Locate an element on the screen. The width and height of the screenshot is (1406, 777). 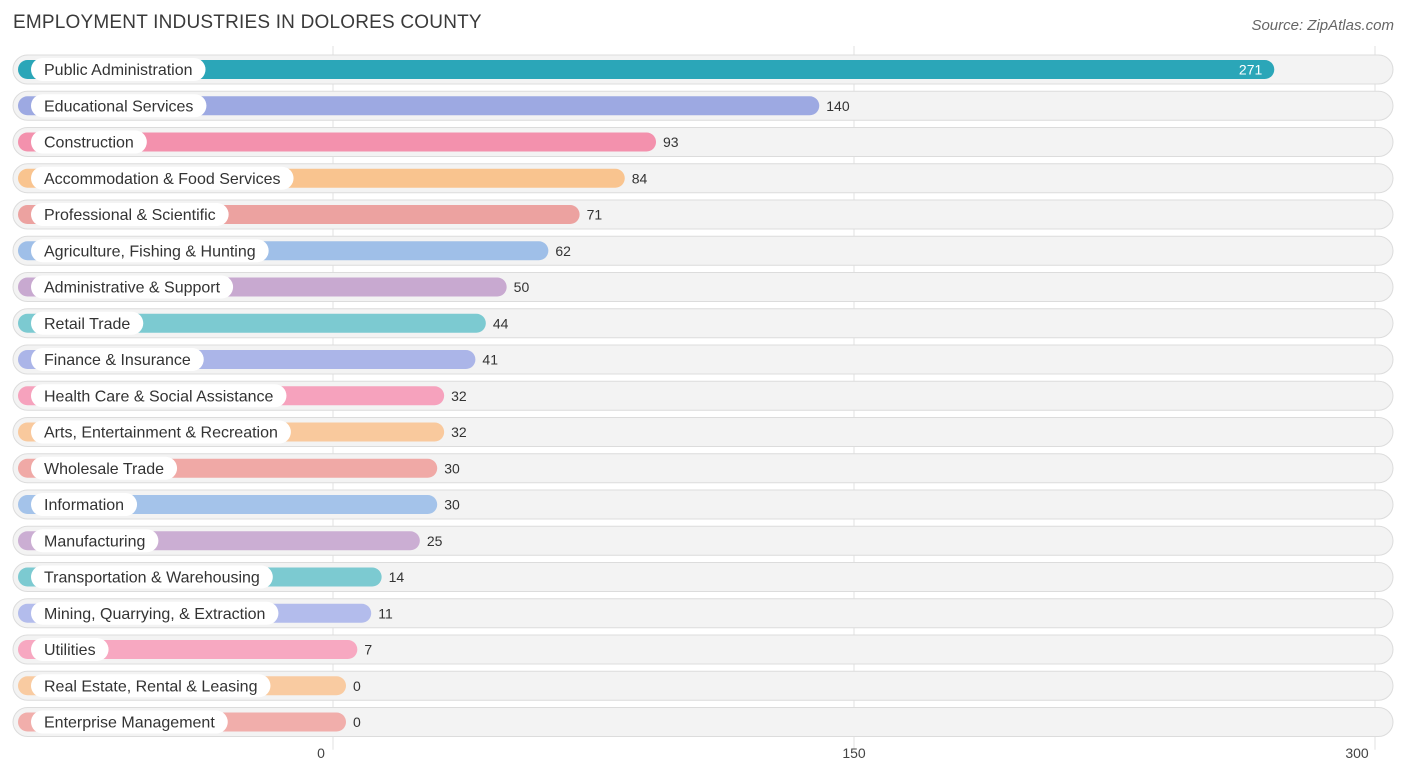
bar-row: Mining, Quarrying, & Extraction 11 is located at coordinates (703, 613).